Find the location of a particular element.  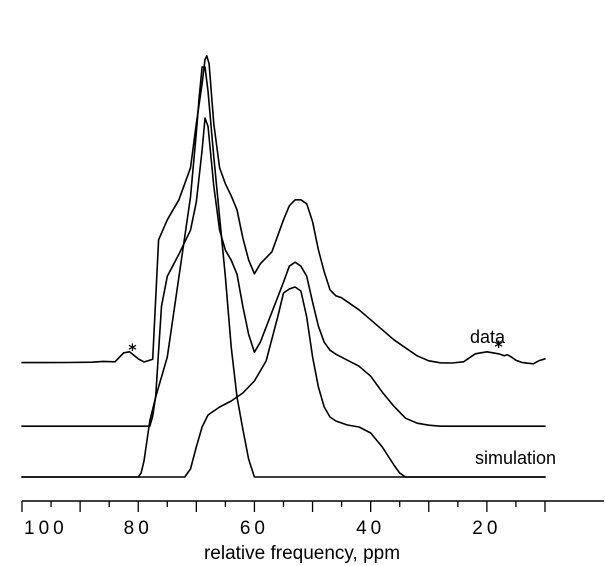

simulation-label: simulation is located at coordinates (515, 458).